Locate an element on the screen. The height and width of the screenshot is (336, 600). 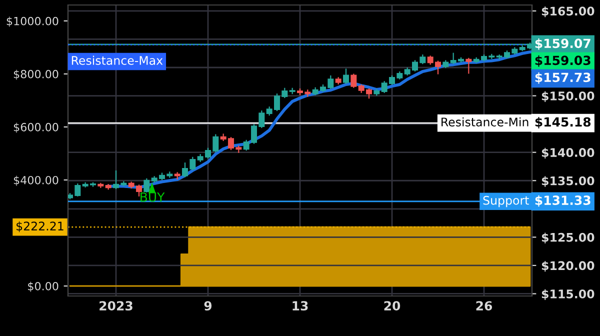
x-tick-label: 9 is located at coordinates (208, 306).